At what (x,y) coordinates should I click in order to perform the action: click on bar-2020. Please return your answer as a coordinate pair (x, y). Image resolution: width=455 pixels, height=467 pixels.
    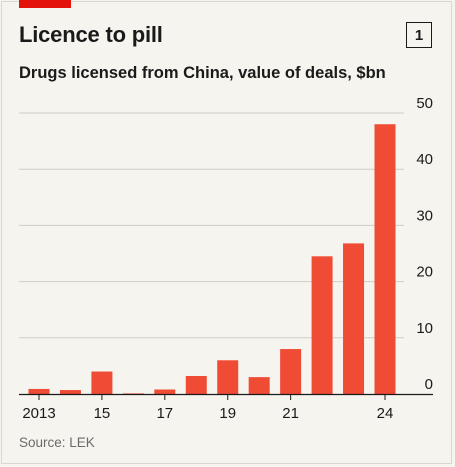
    Looking at the image, I should click on (259, 385).